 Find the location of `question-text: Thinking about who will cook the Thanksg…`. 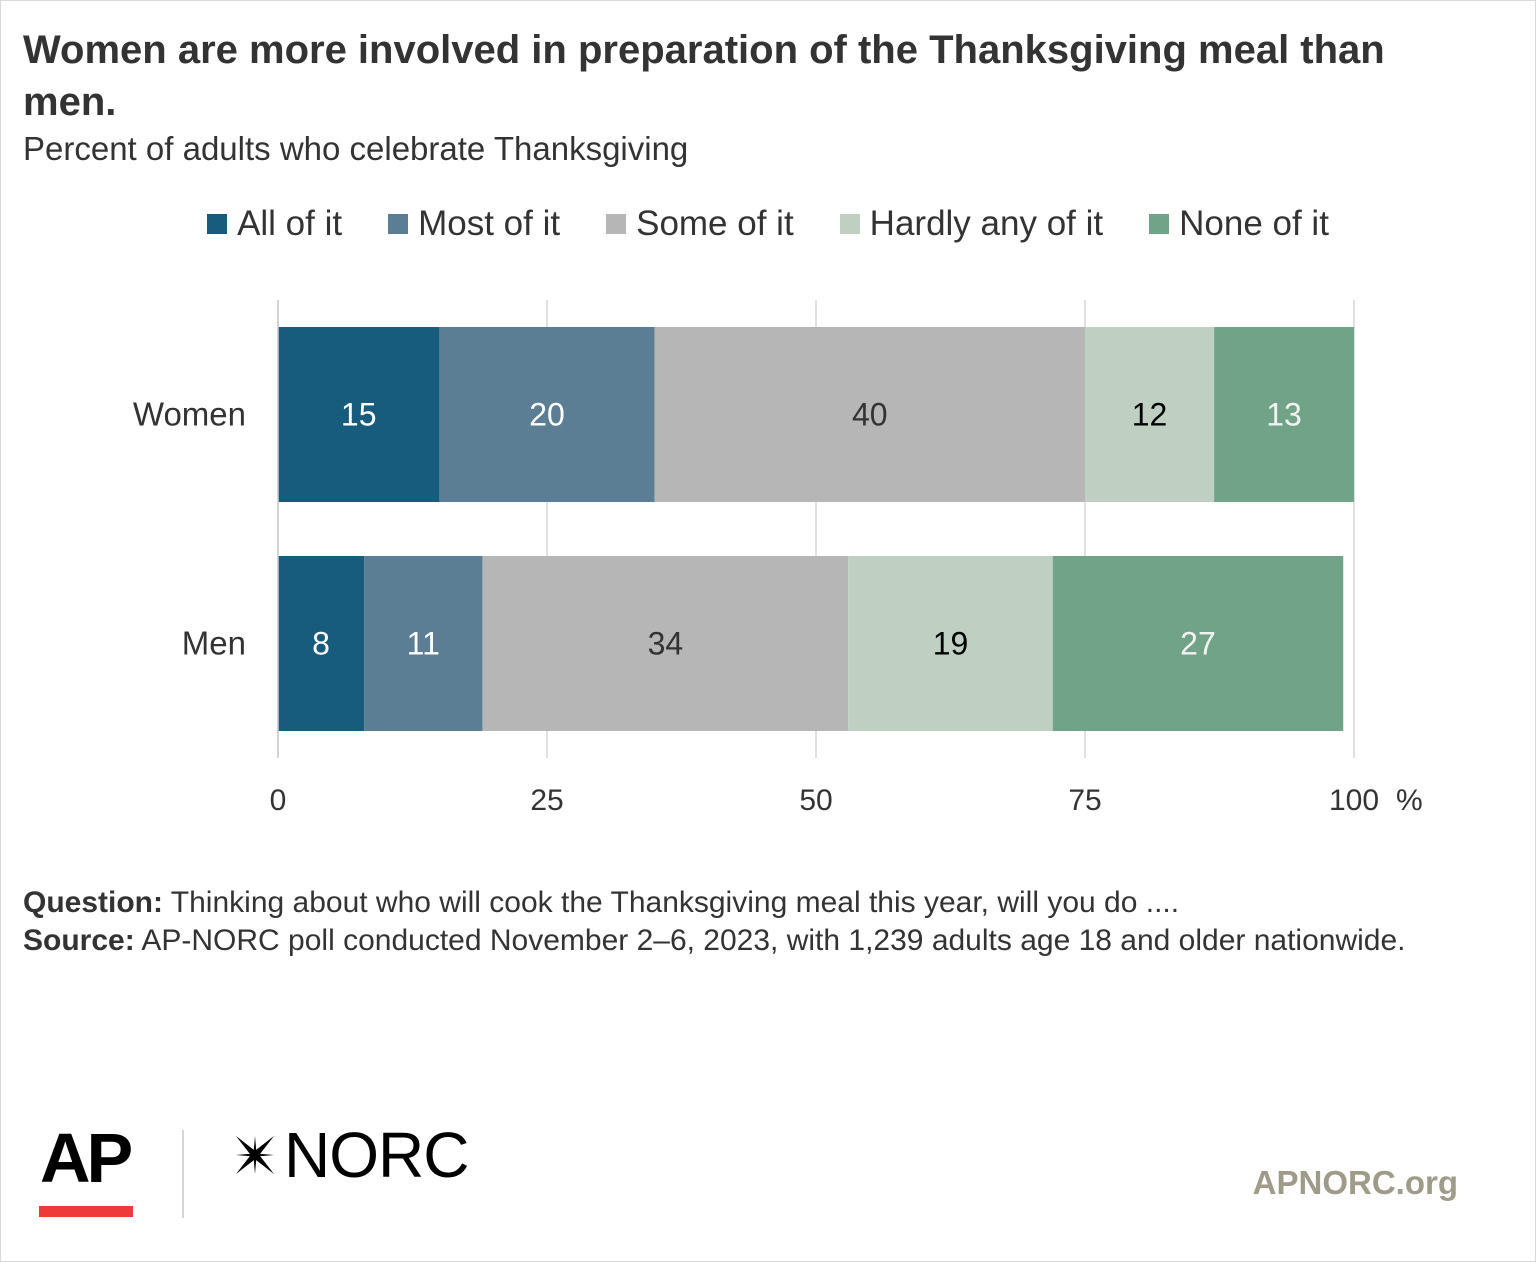

question-text: Thinking about who will cook the Thanksg… is located at coordinates (671, 902).